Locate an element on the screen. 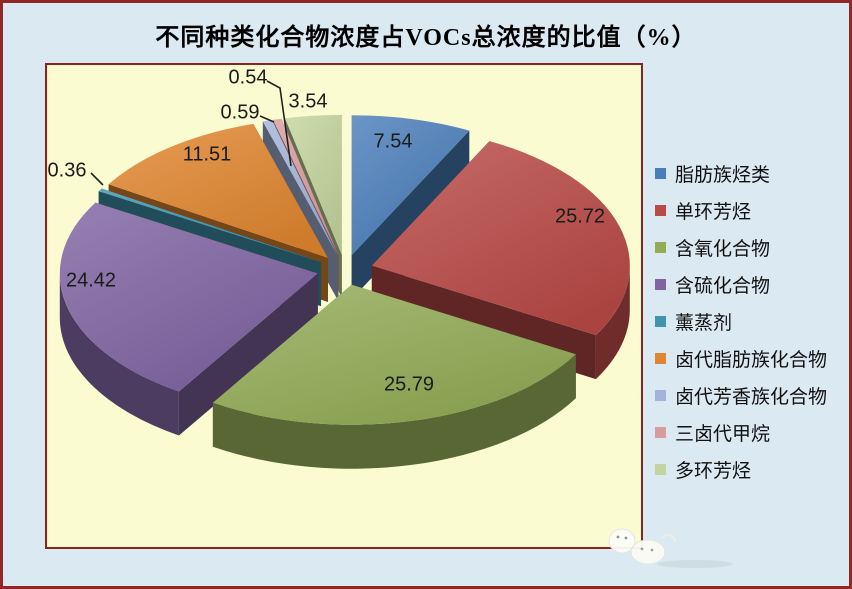  legend-item: 卤代芳香族化合物 is located at coordinates (752, 395).